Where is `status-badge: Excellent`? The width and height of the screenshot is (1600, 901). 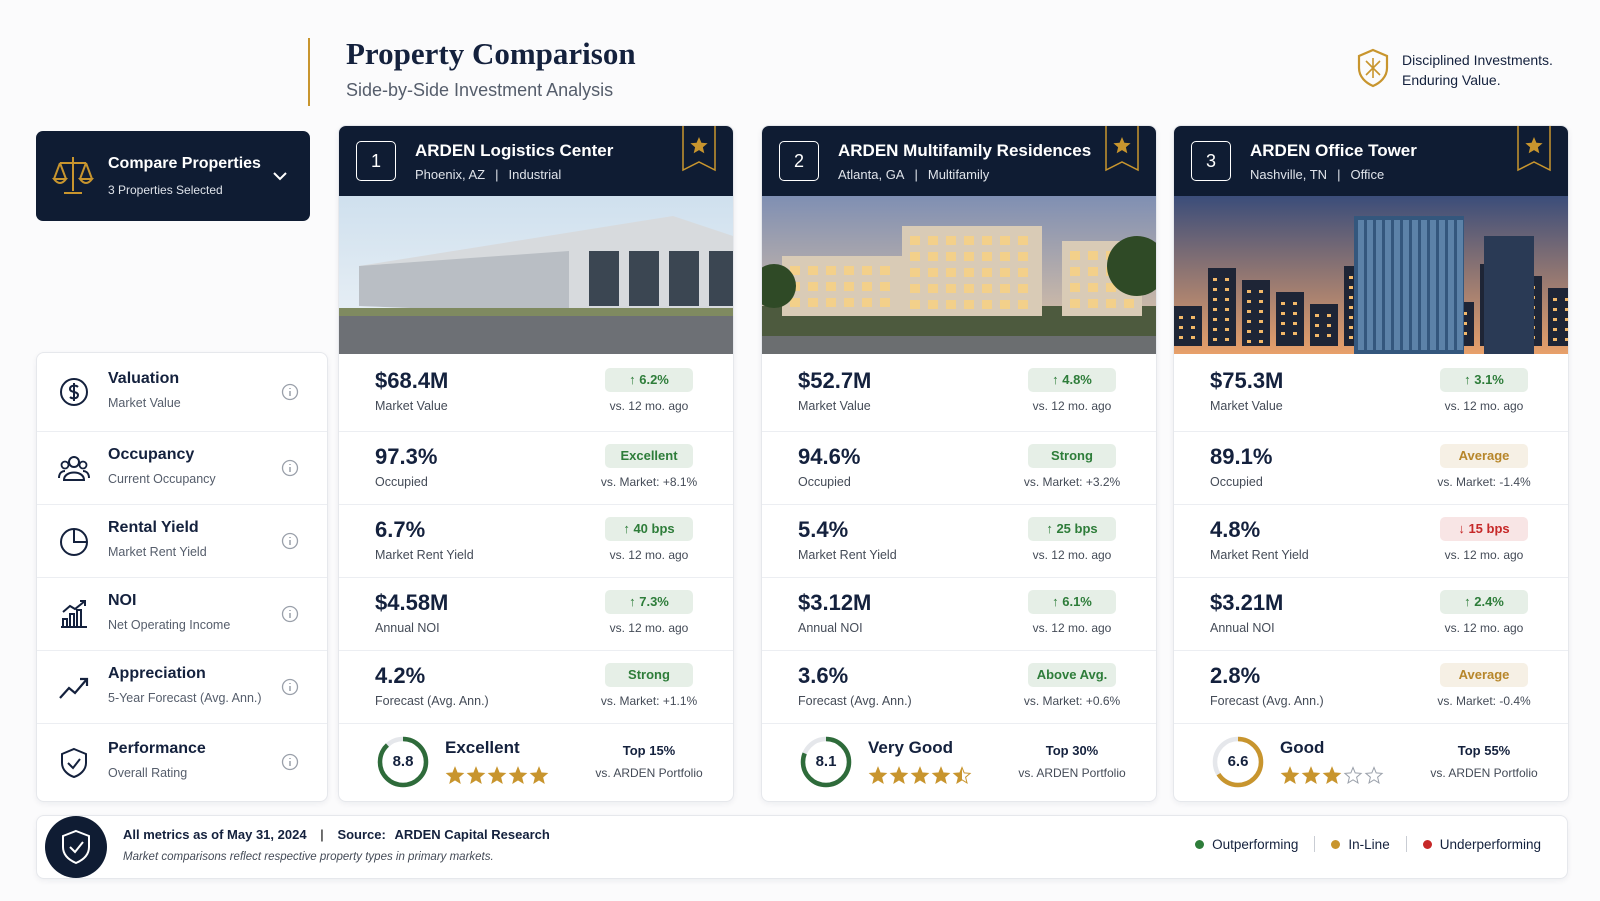 status-badge: Excellent is located at coordinates (649, 455).